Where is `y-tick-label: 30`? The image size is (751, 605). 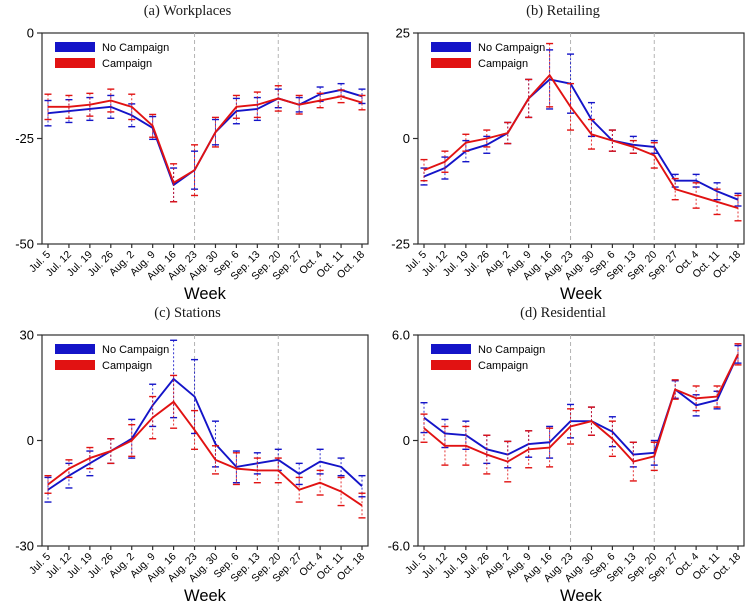 y-tick-label: 30 is located at coordinates (27, 335).